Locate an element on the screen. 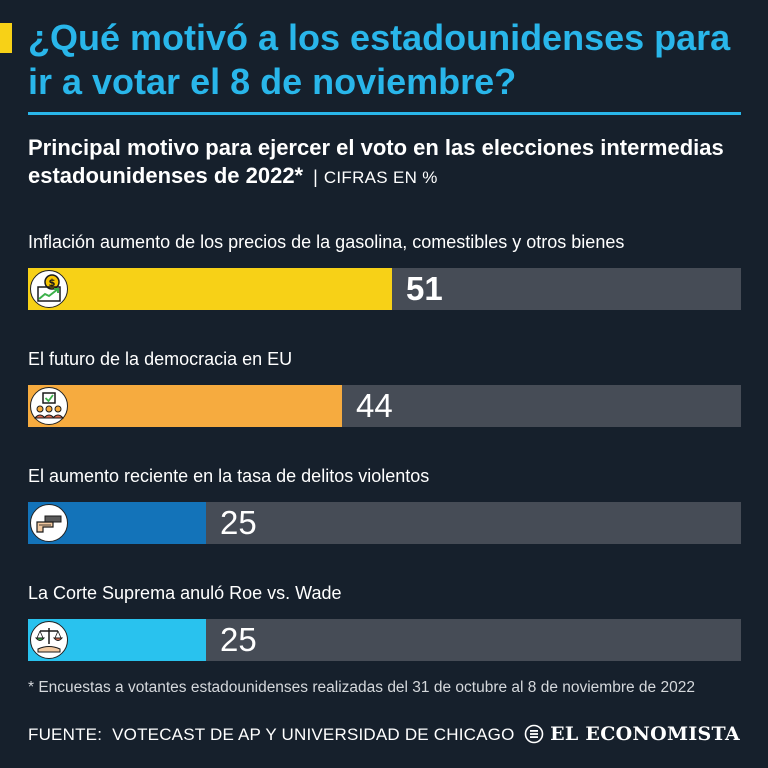  gun-icon is located at coordinates (49, 523).